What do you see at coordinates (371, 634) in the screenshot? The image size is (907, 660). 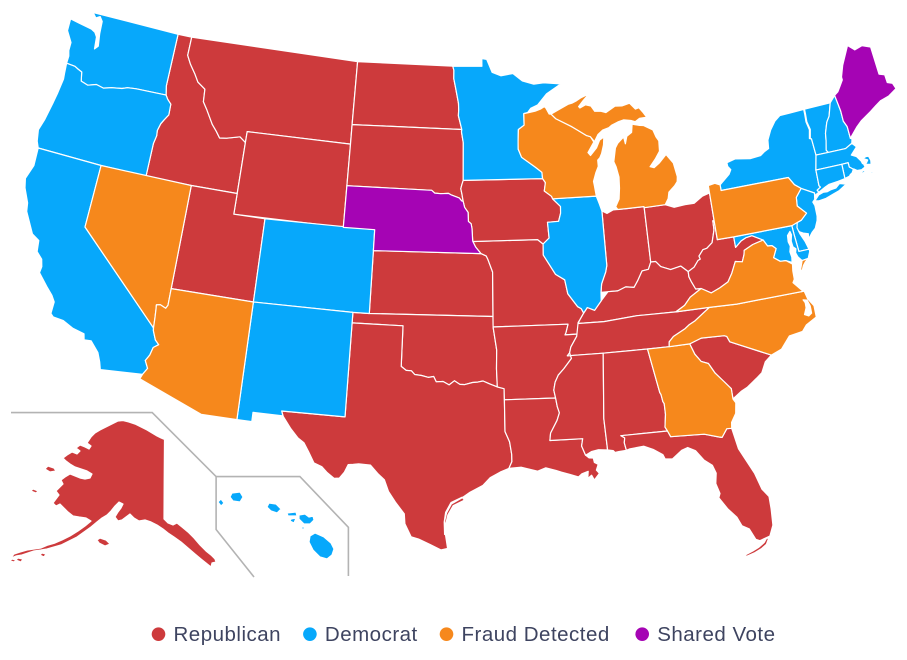 I see `svg-text: Democrat` at bounding box center [371, 634].